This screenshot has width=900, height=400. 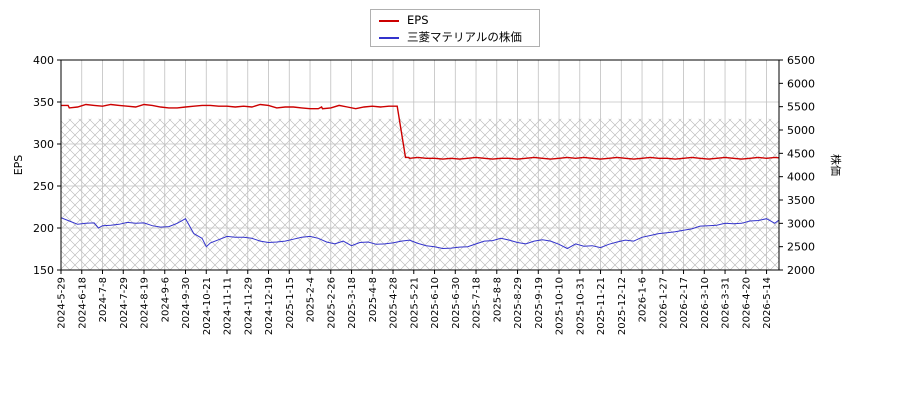 I want to click on x-tick-label: 2026-4-20, so click(x=746, y=303).